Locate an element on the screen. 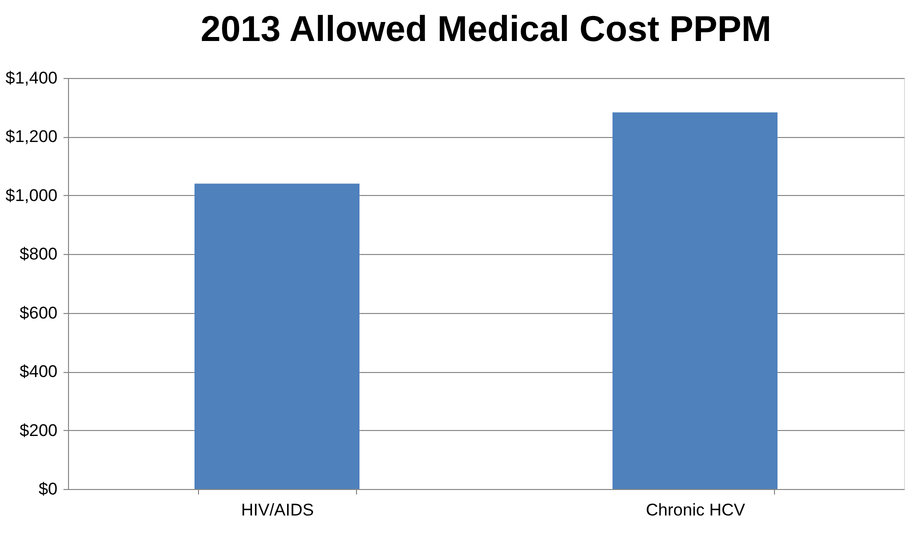 Image resolution: width=919 pixels, height=535 pixels. x-tick-label: HIV/AIDS is located at coordinates (277, 510).